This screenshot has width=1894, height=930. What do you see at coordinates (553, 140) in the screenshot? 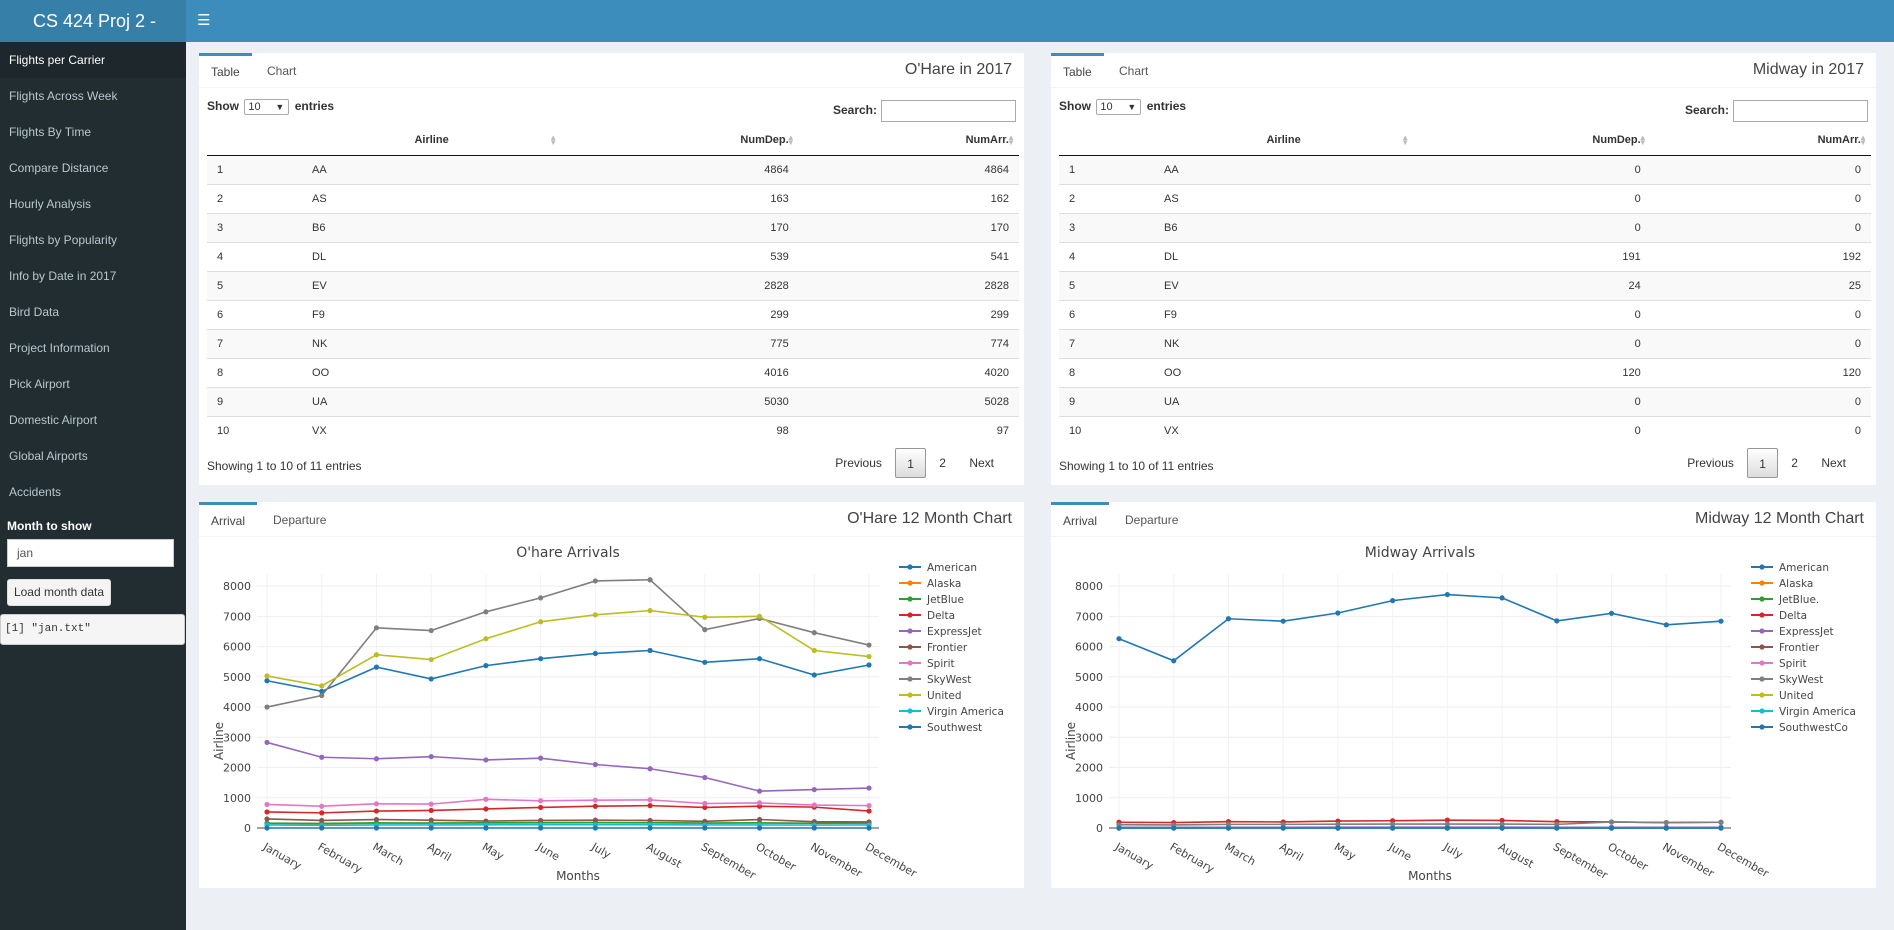
I see `sort-icon: ▲ ▼` at bounding box center [553, 140].